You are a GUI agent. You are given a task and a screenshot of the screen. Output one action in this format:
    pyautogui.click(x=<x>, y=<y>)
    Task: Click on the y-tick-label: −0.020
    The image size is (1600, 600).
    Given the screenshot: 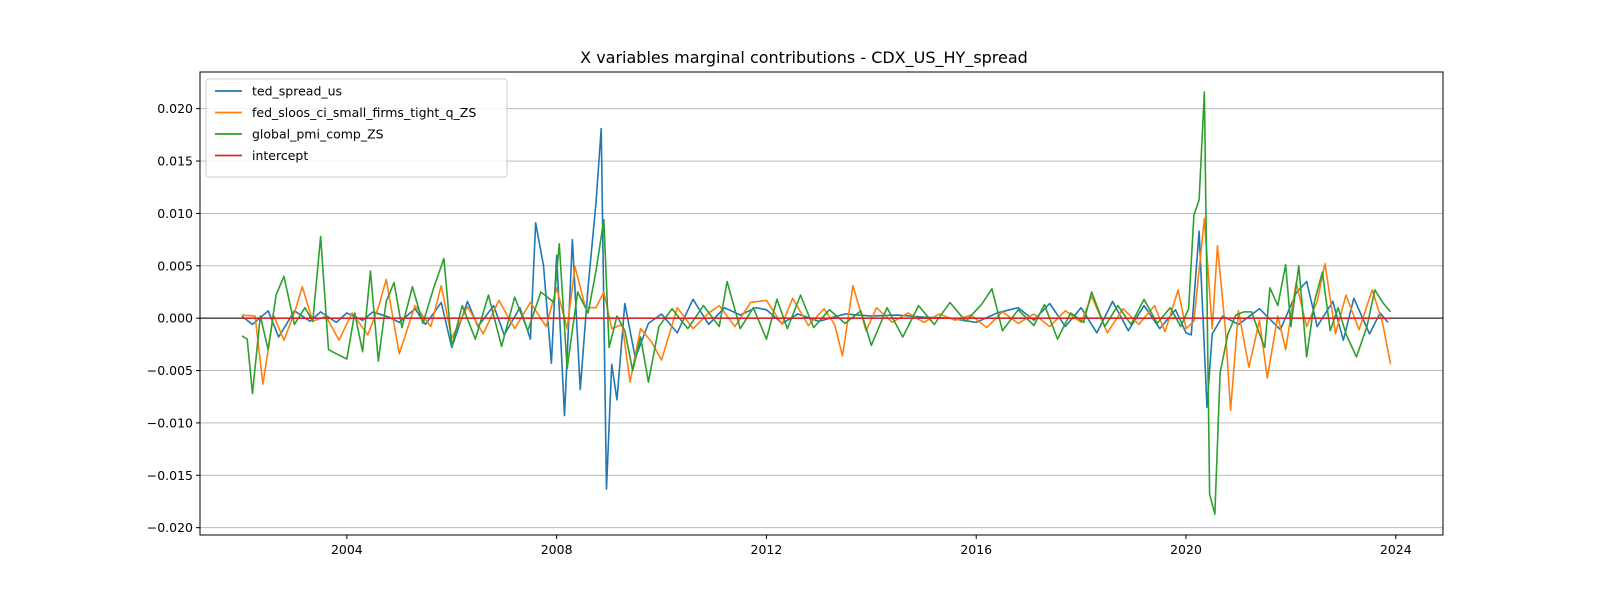 What is the action you would take?
    pyautogui.click(x=170, y=527)
    